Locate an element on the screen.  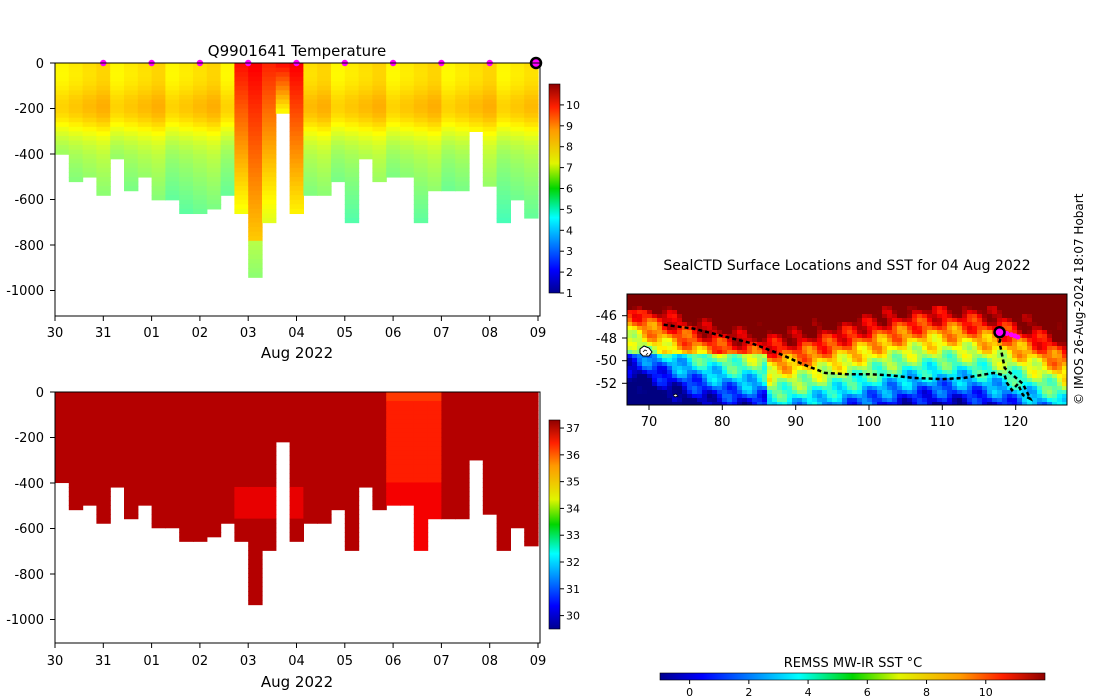
map-y-axis: -46 -48 -50 -52 is located at coordinates (611, 350).